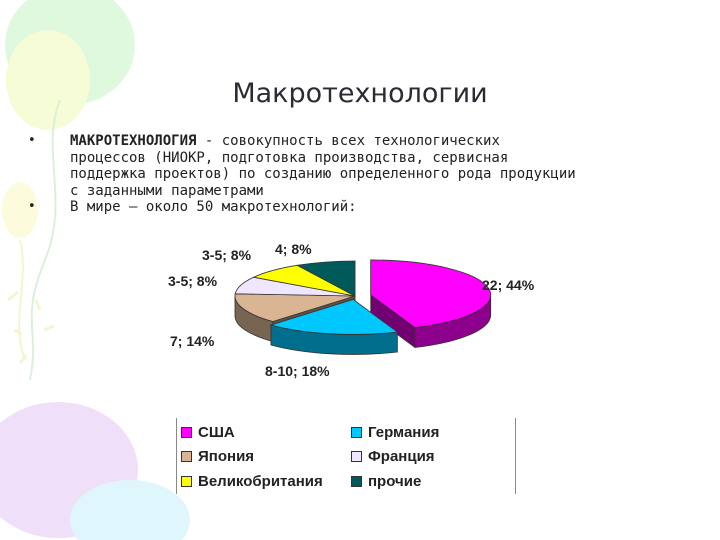 This screenshot has height=540, width=720. I want to click on bullet-item: • В мире – около 50 макротехнологий:, so click(348, 207).